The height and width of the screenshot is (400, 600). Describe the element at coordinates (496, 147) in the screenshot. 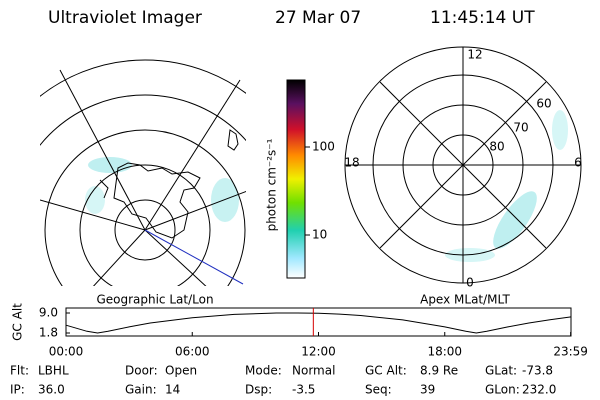

I see `lat-label: 80` at that location.